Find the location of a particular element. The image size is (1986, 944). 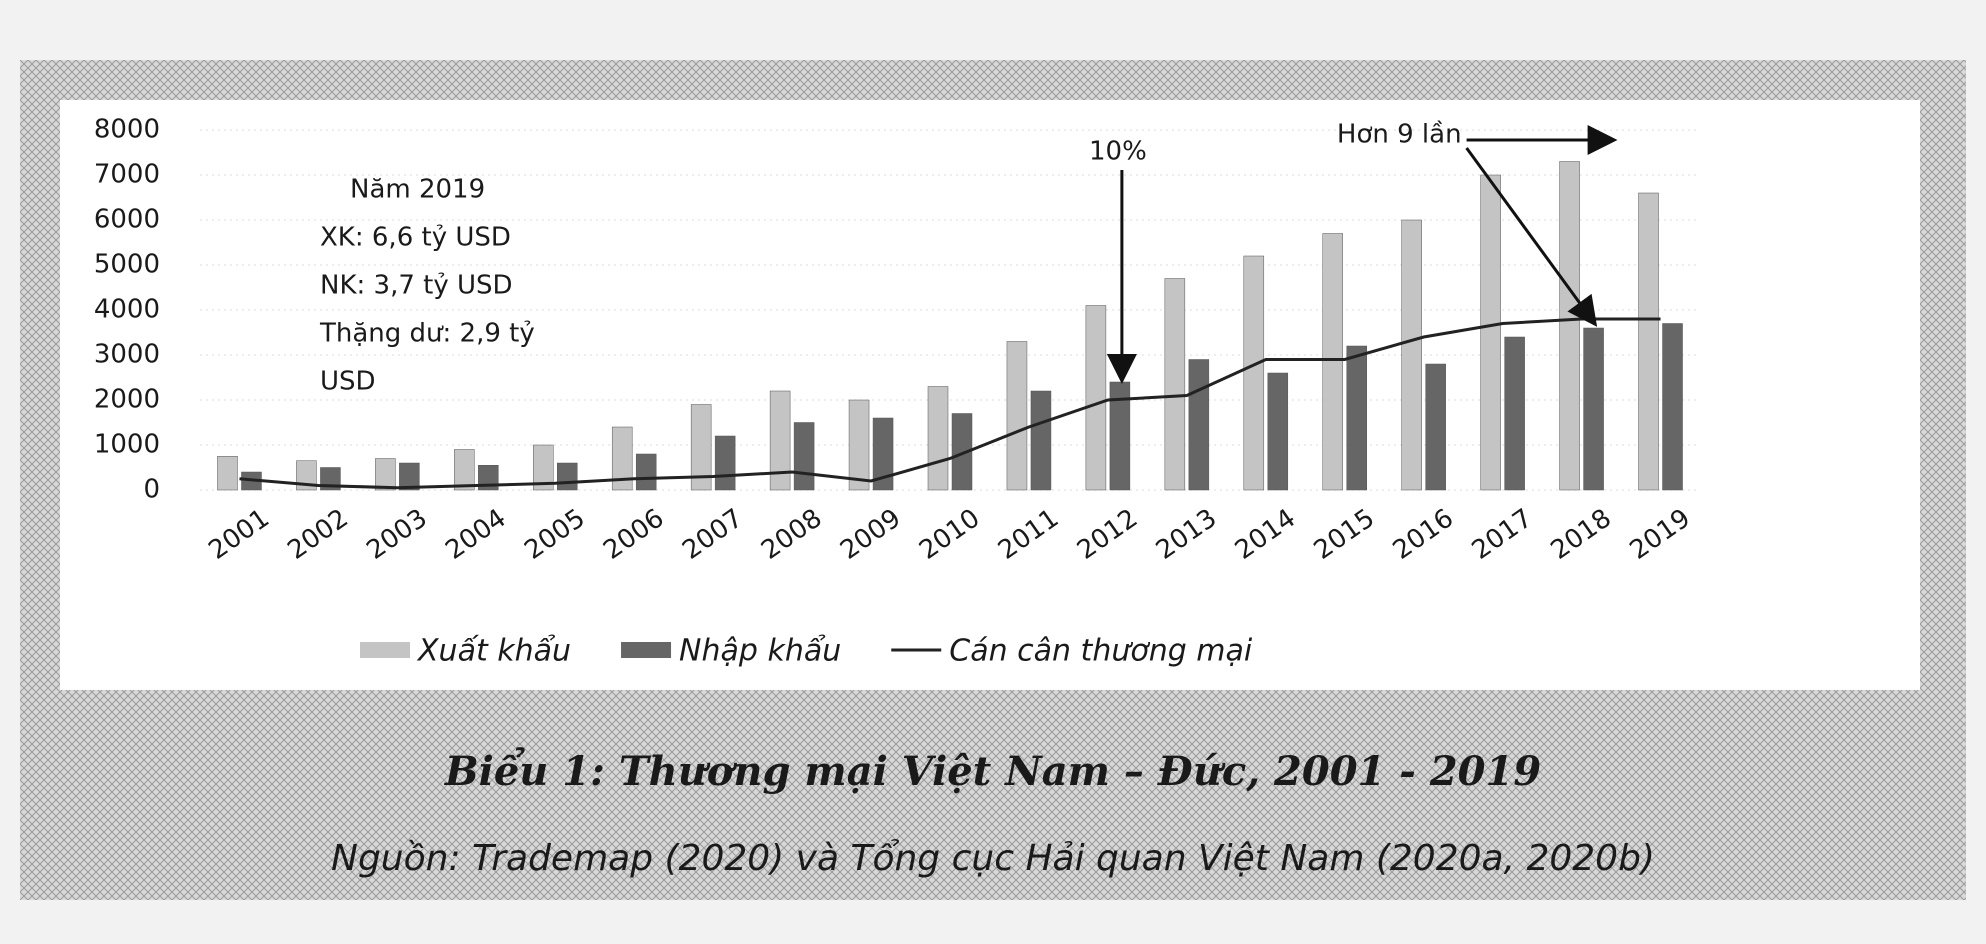

y-tick-label: 8000 is located at coordinates (127, 130).